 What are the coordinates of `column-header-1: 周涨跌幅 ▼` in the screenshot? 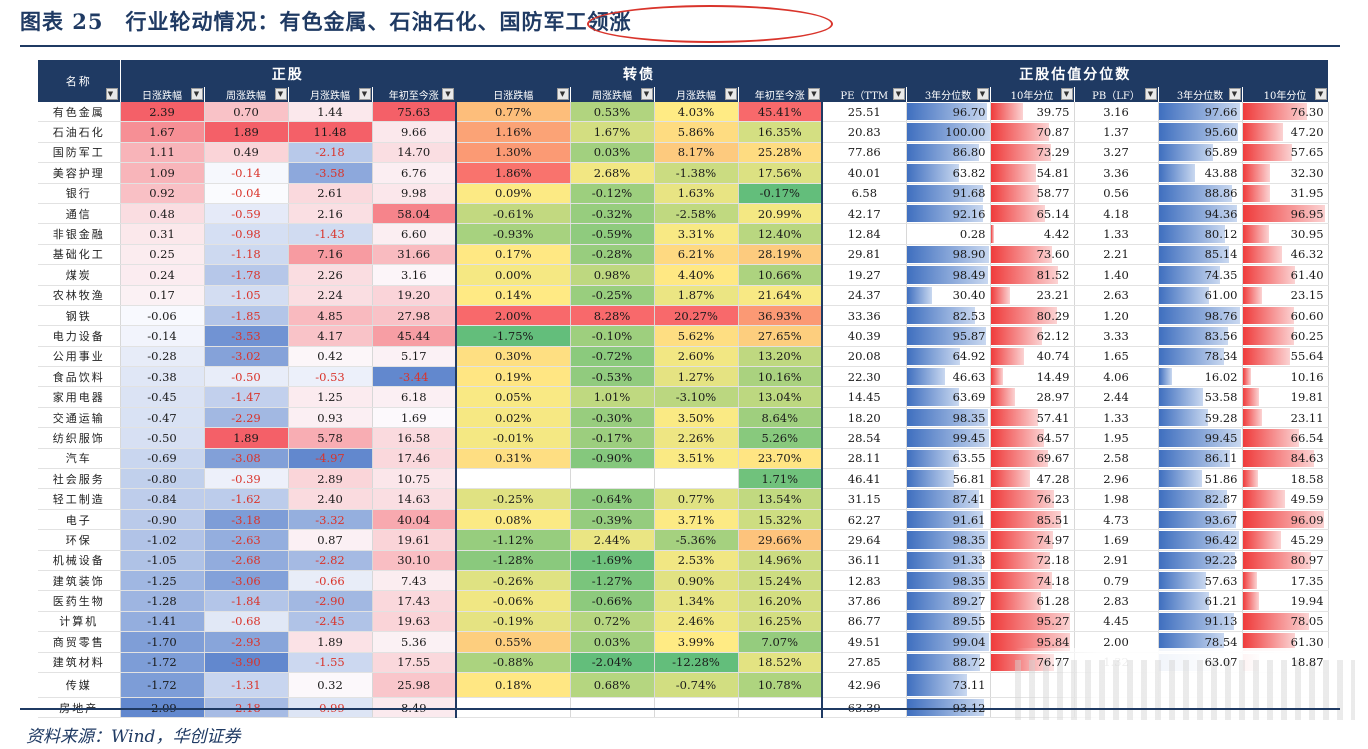 It's located at (246, 94).